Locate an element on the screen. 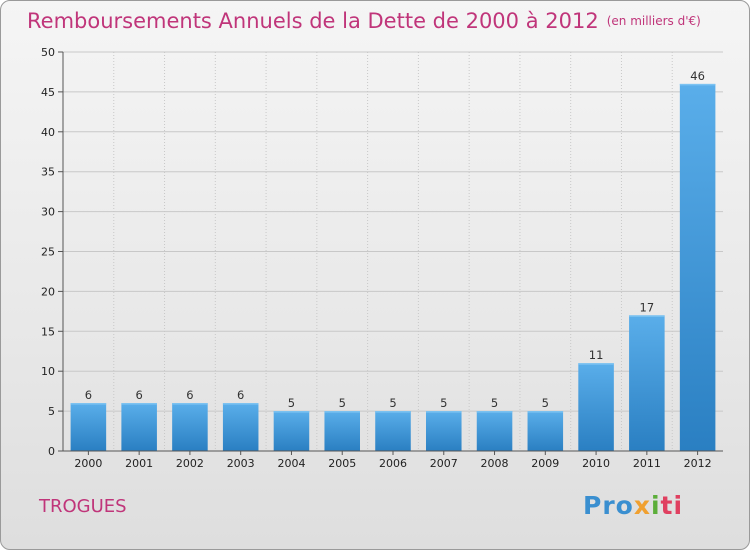 The image size is (750, 550). bar-2000 is located at coordinates (88, 427).